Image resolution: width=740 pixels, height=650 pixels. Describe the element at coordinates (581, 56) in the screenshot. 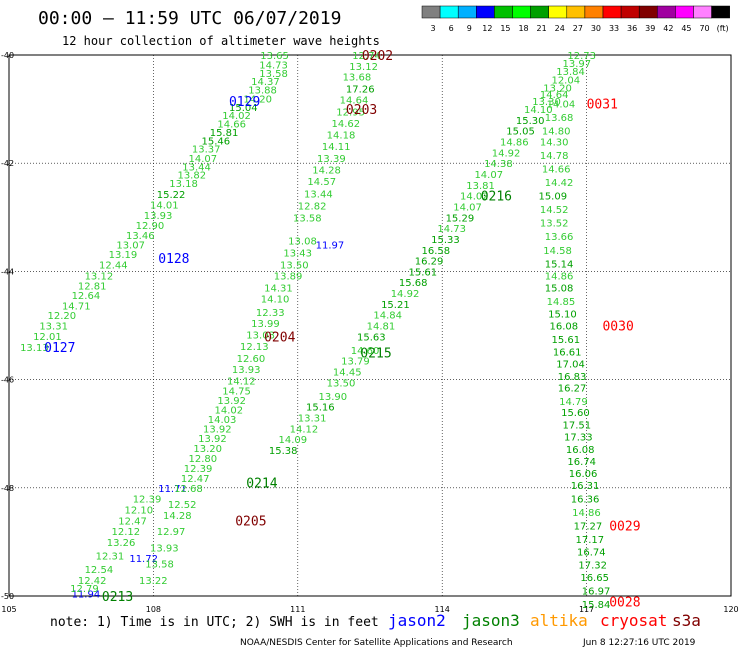

I see `wave-height-value: 12.73` at that location.